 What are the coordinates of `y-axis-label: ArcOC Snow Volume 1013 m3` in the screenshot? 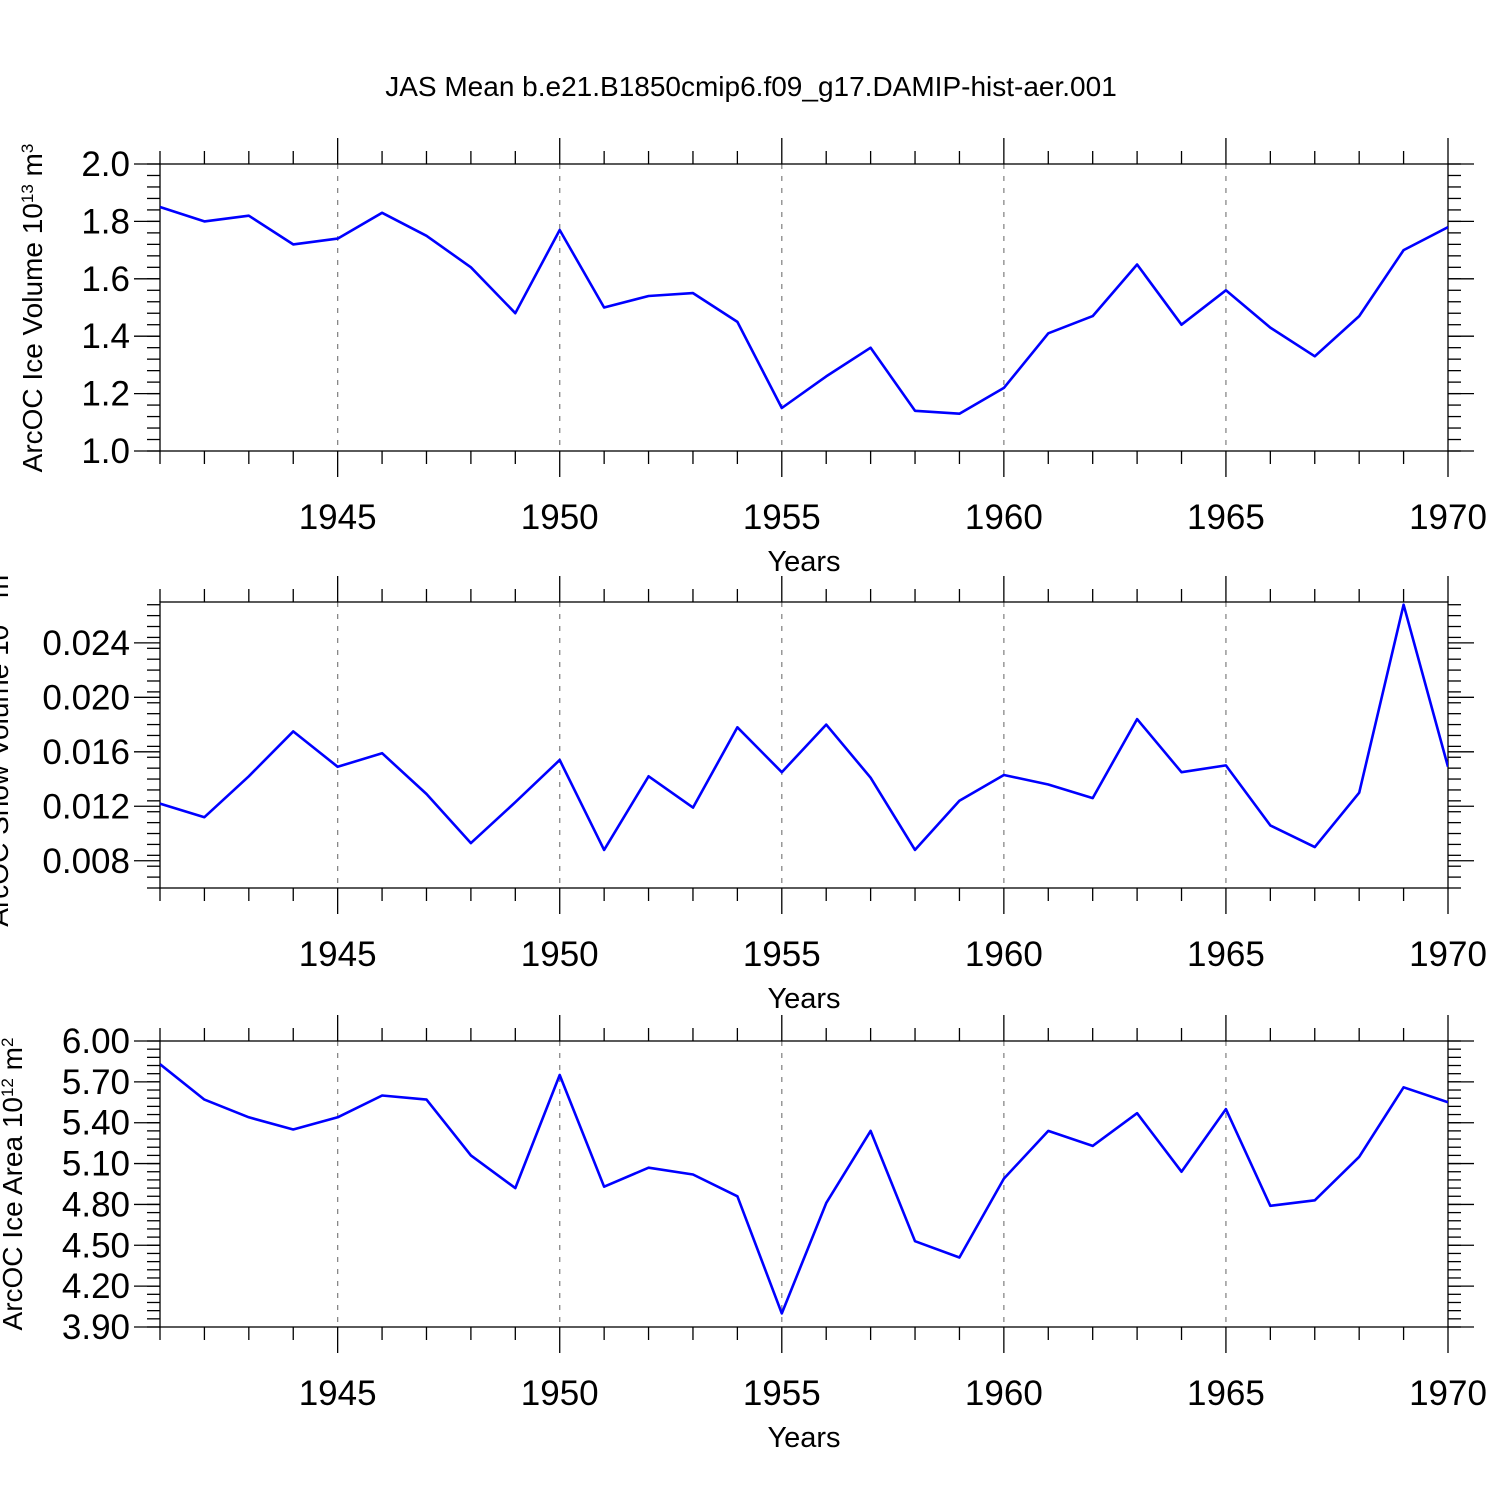 It's located at (7, 745).